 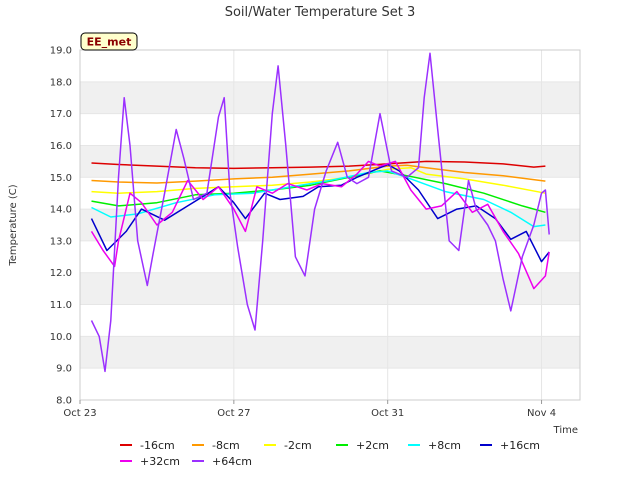 I want to click on legend-label: +8cm, so click(x=444, y=445).